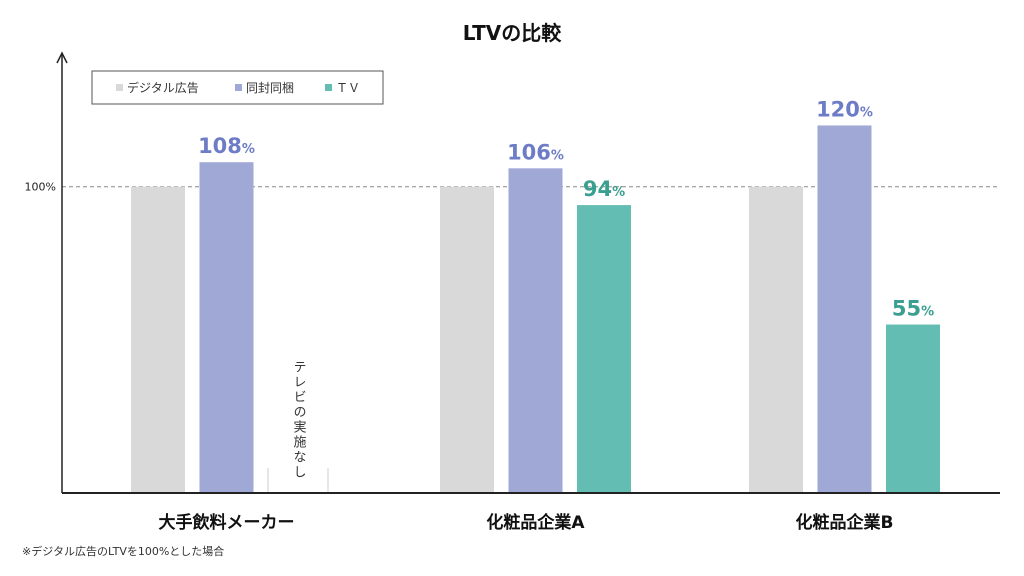  I want to click on legend-label: ＴＶ, so click(348, 88).